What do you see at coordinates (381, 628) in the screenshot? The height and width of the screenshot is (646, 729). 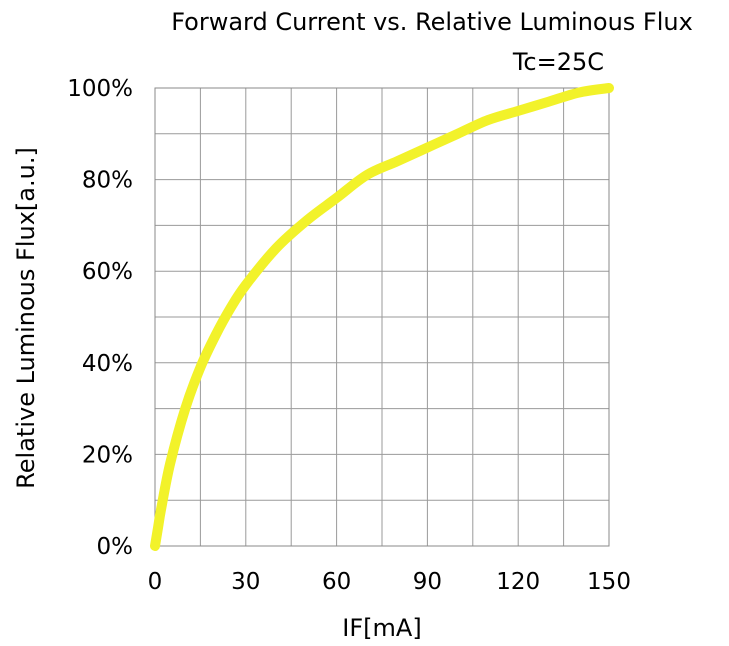 I see `x-axis-label: IF[mA]` at bounding box center [381, 628].